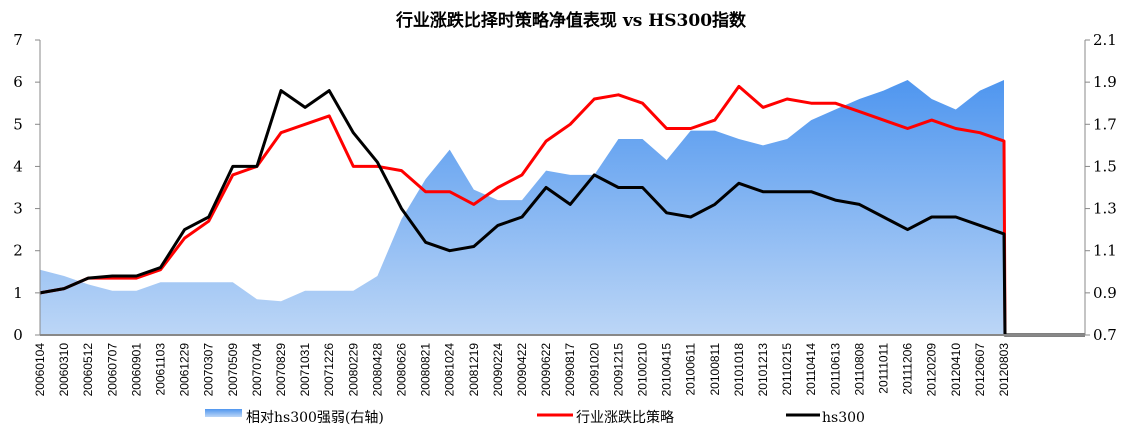  What do you see at coordinates (40, 370) in the screenshot?
I see `x-axis-tick-label: 20060104` at bounding box center [40, 370].